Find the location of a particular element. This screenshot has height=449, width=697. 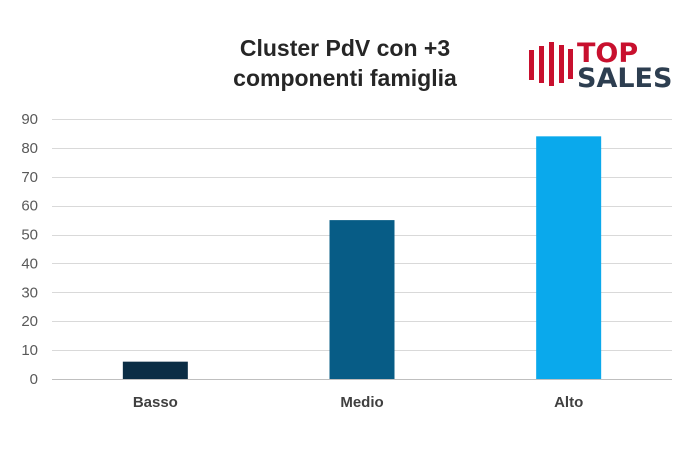

chart-title-line-2: componenti famiglia is located at coordinates (345, 78).